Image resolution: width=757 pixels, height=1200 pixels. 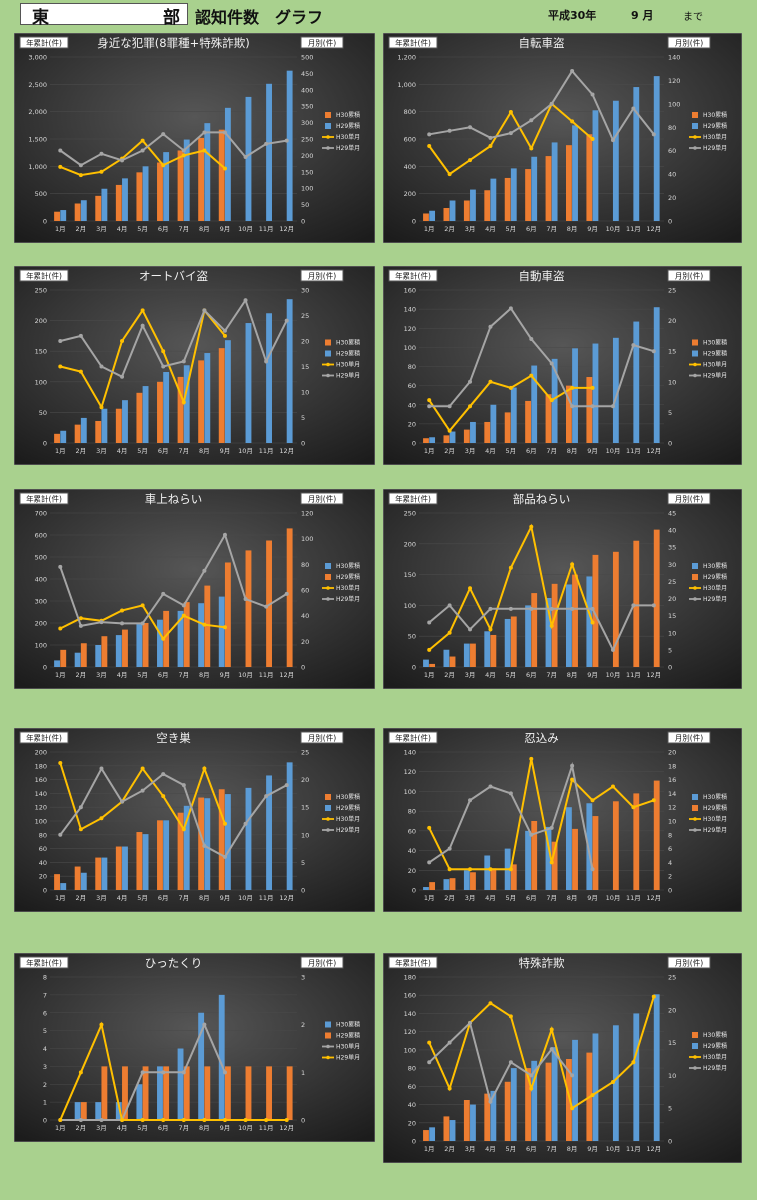 What do you see at coordinates (410, 291) in the screenshot?
I see `left-tick-label: 160` at bounding box center [410, 291].